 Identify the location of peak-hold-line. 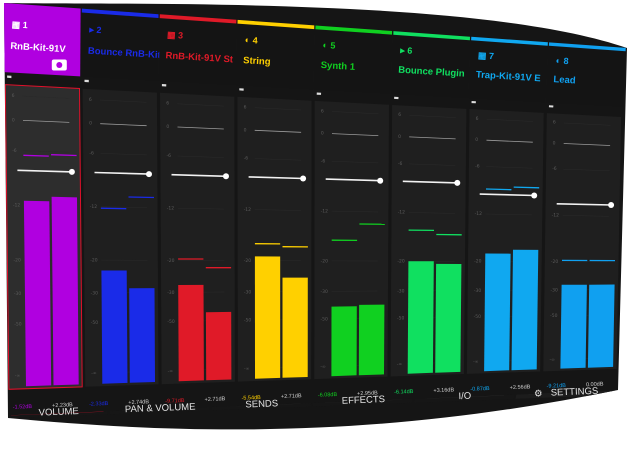
(141, 197).